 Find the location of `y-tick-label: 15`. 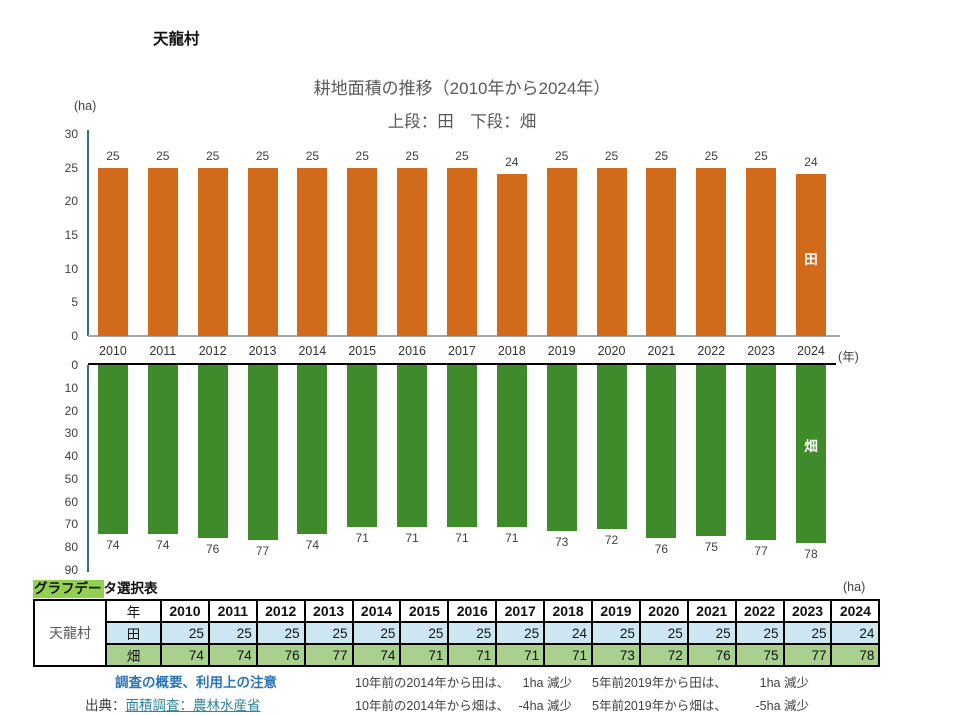

y-tick-label: 15 is located at coordinates (71, 235).